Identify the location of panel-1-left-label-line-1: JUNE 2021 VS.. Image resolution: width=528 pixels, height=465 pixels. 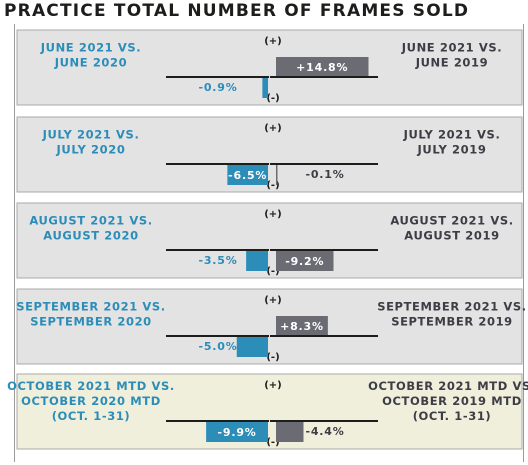
(90, 48).